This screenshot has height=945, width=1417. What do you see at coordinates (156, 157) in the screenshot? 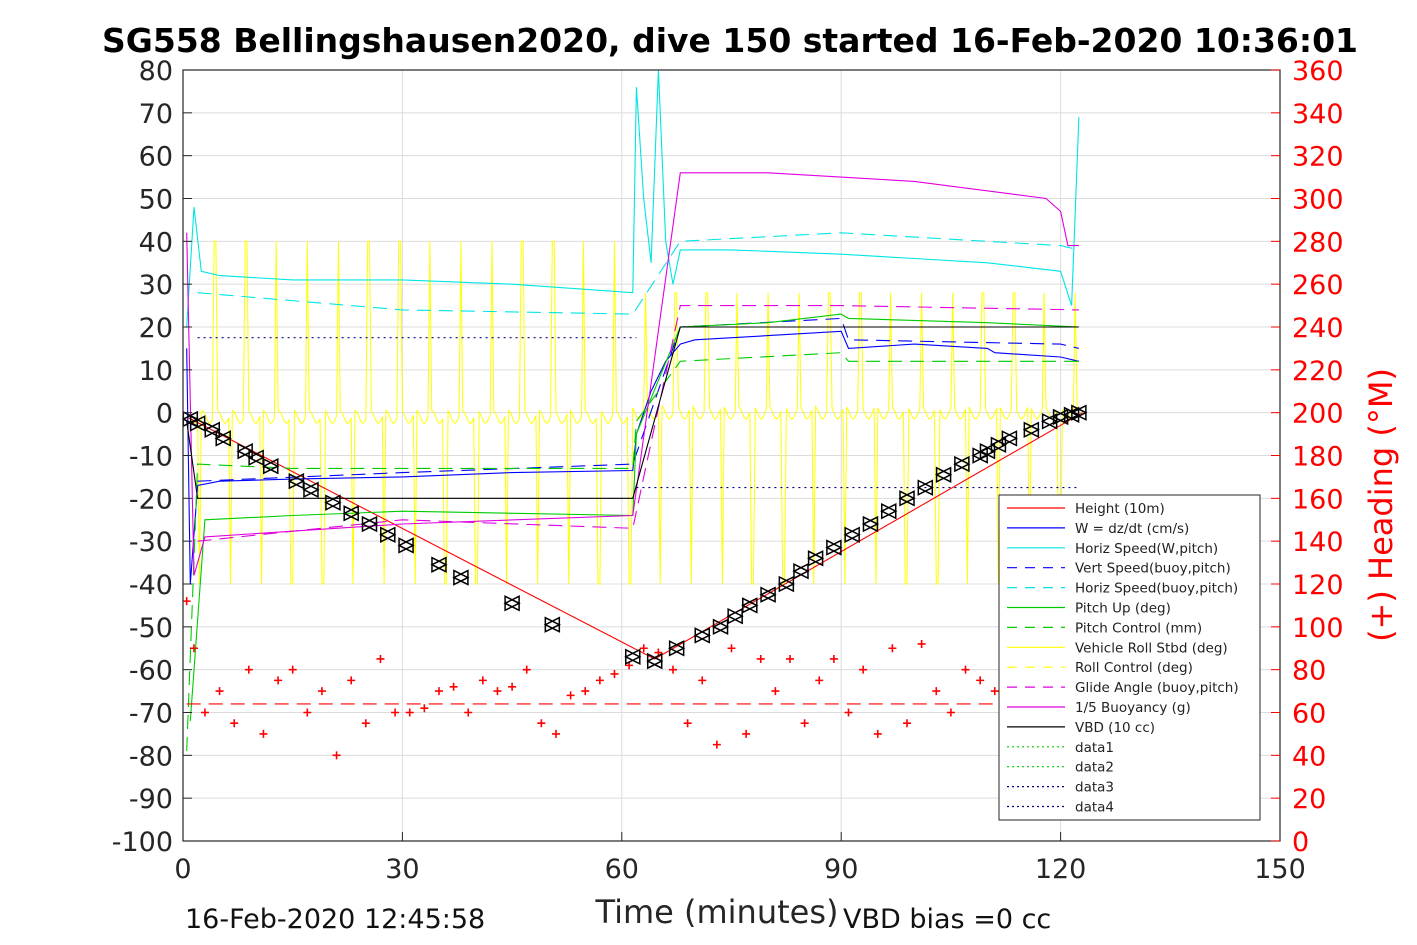
I see `y-tick-label: 60` at bounding box center [156, 157].